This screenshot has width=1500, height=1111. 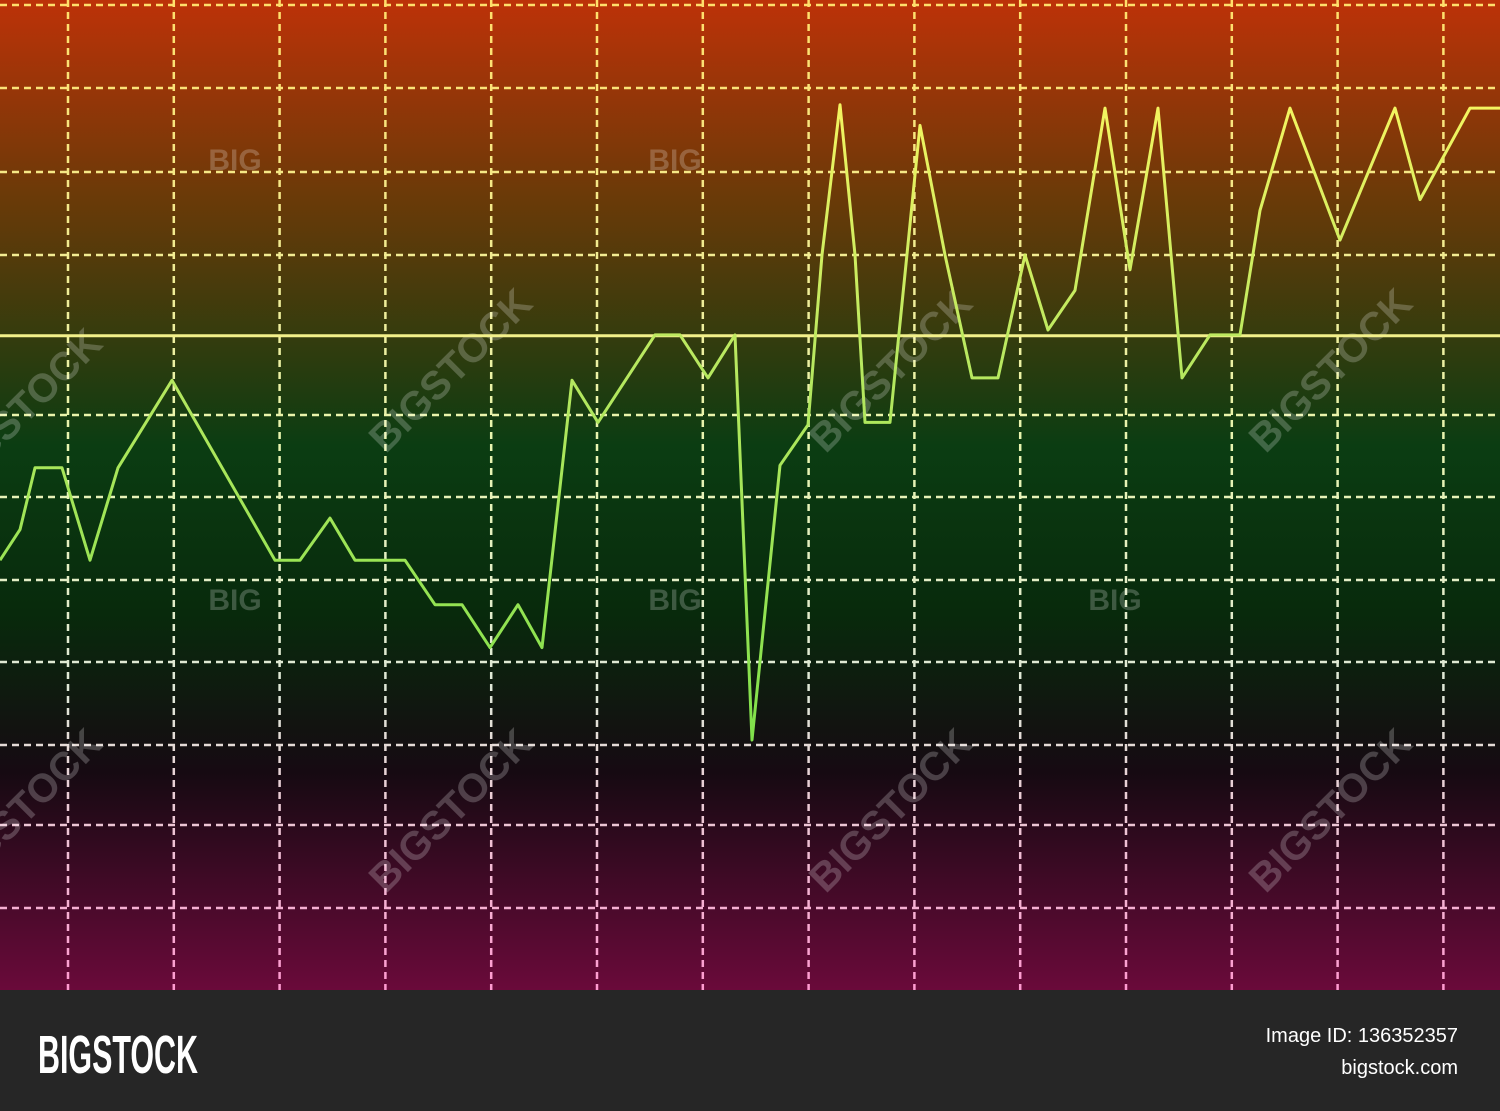 What do you see at coordinates (1362, 1036) in the screenshot?
I see `image-id: Image ID: 136352357` at bounding box center [1362, 1036].